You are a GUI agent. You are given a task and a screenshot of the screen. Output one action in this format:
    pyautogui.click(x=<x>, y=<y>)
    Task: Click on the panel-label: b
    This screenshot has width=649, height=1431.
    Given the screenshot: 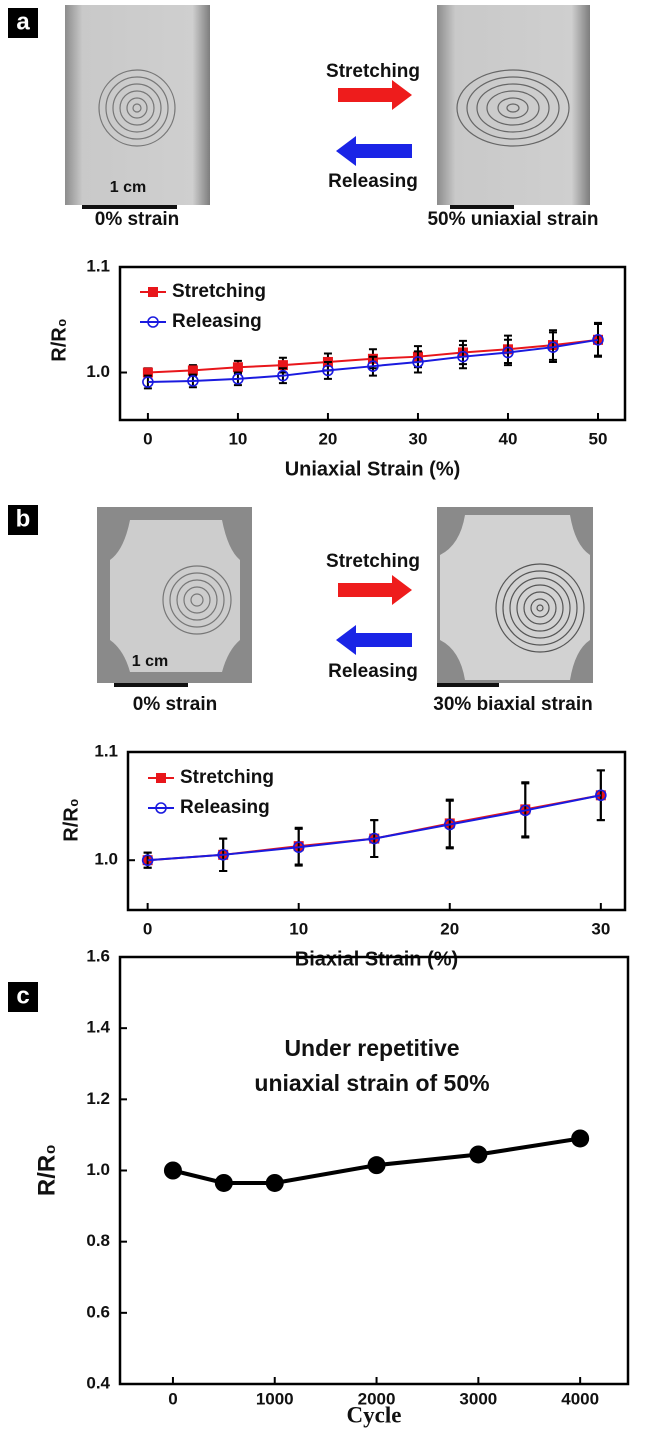 What is the action you would take?
    pyautogui.click(x=23, y=518)
    